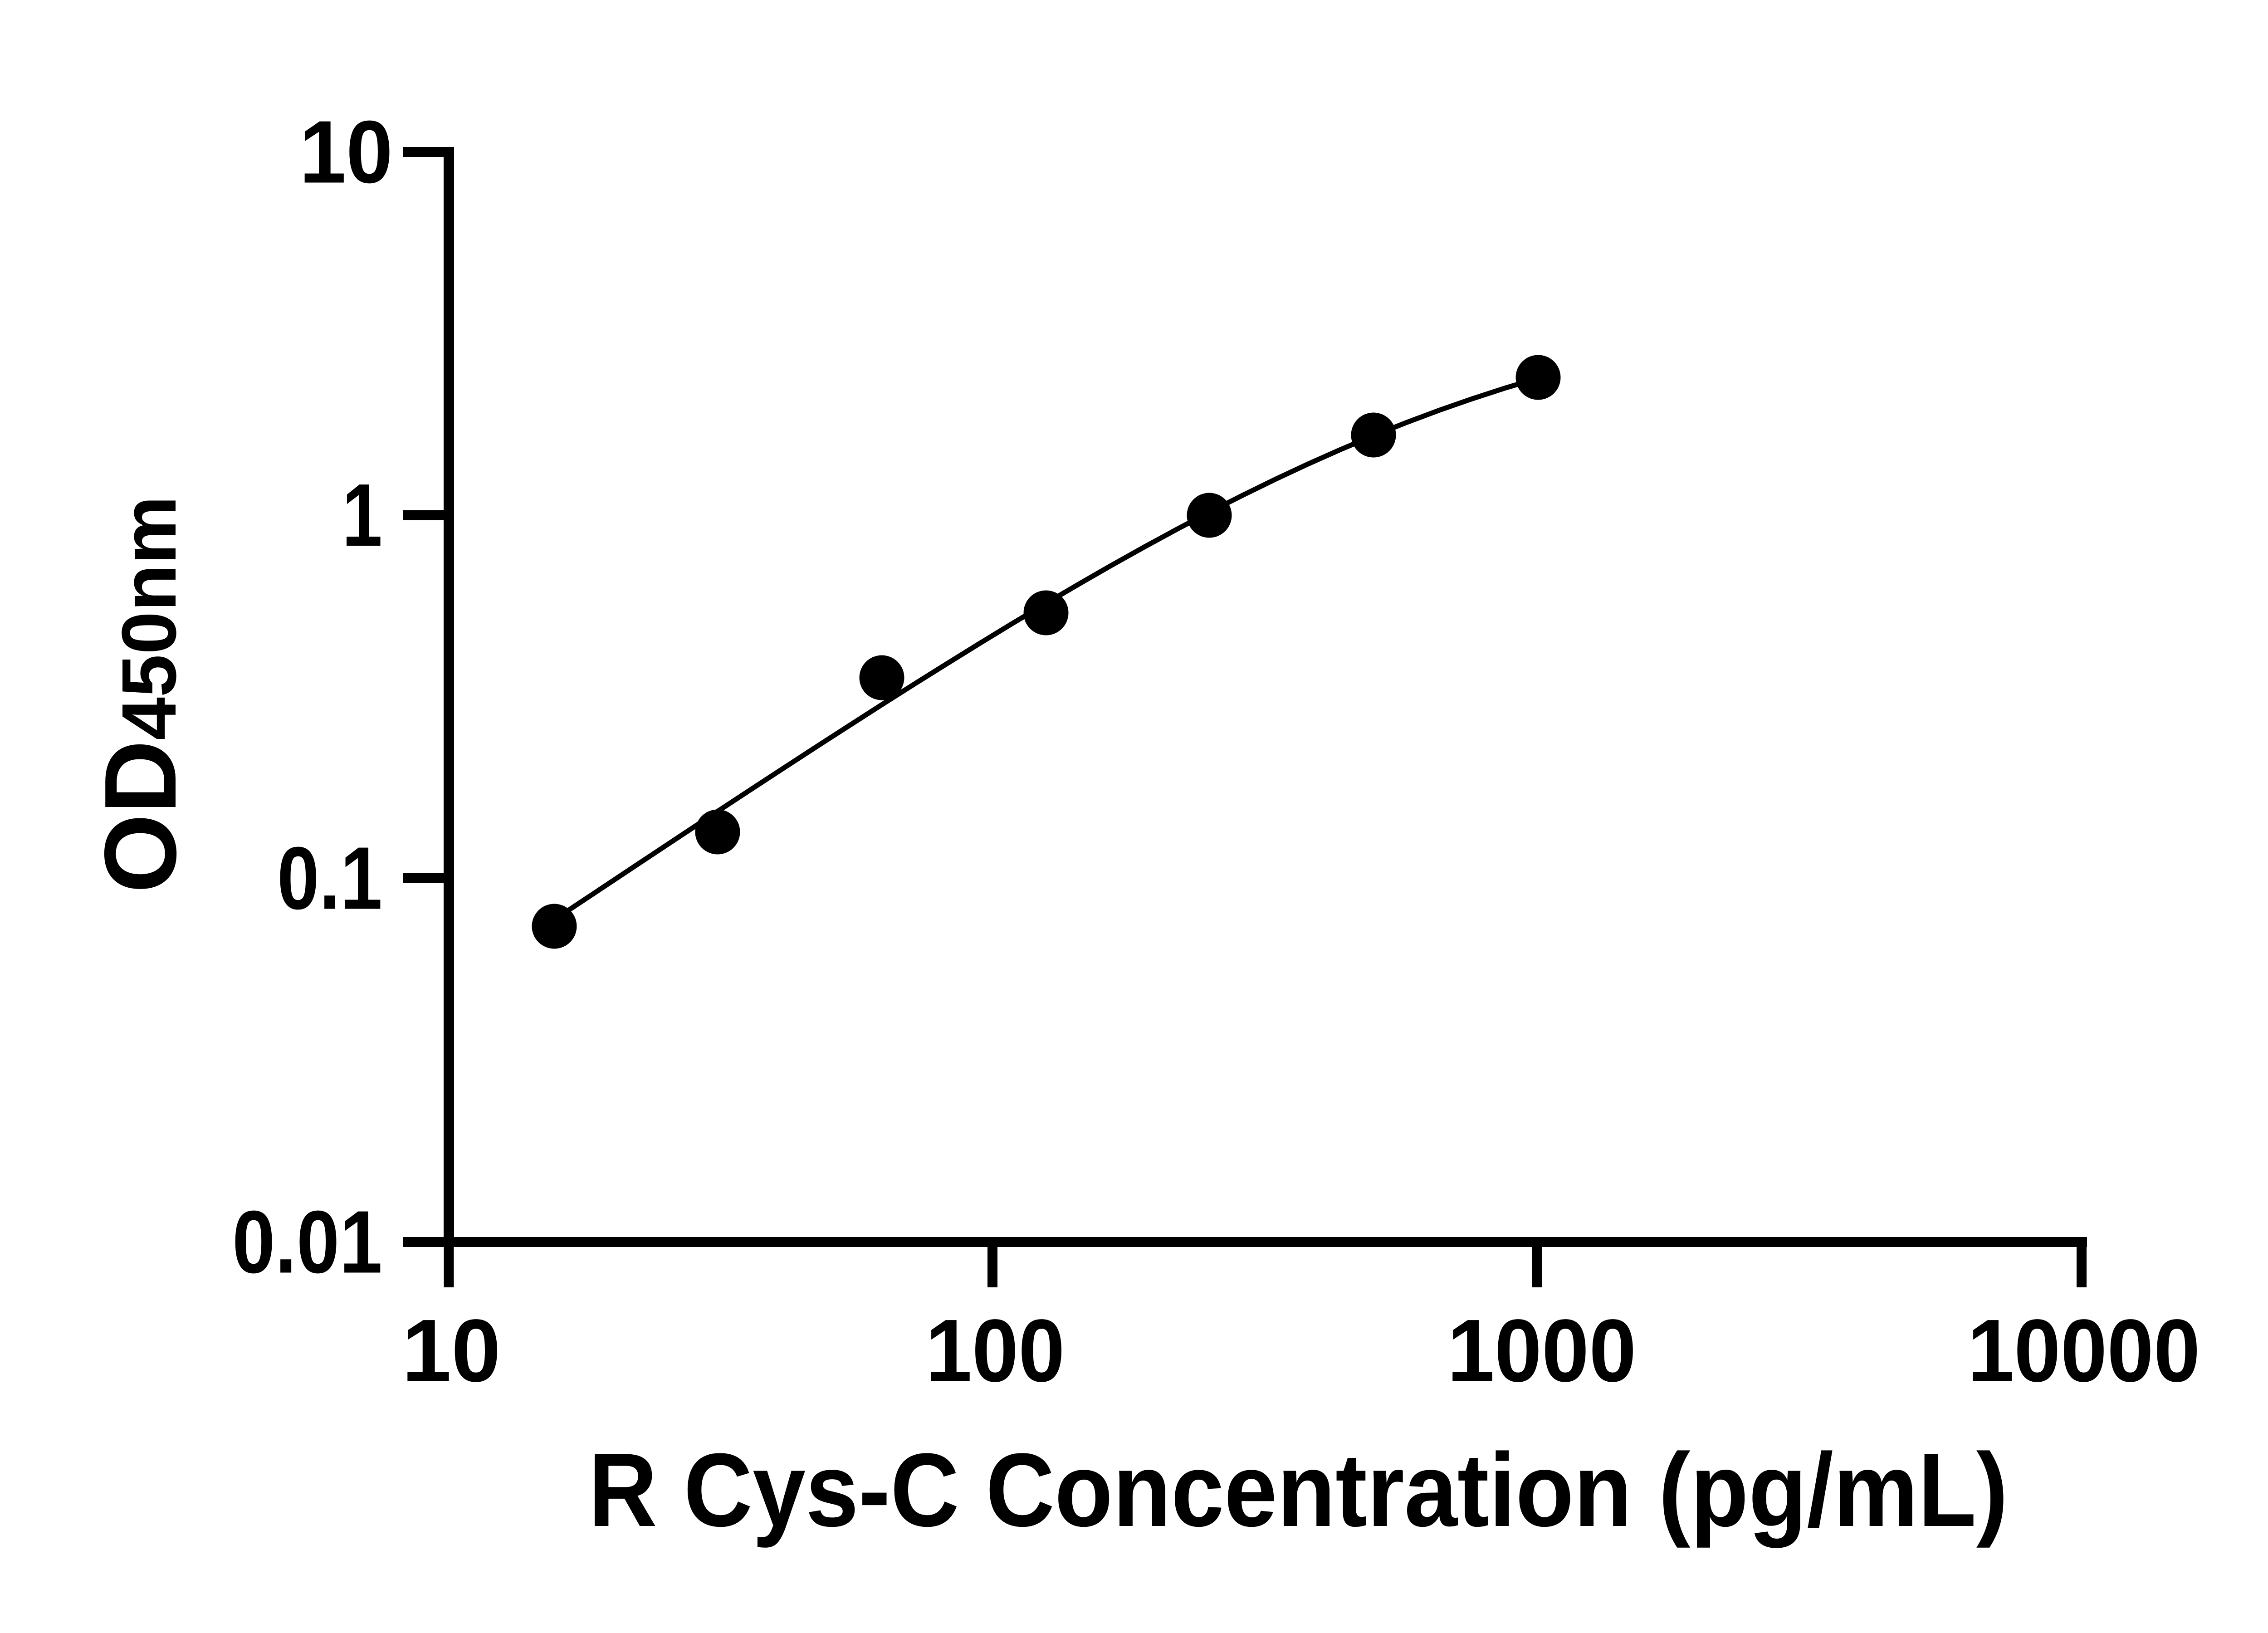  What do you see at coordinates (995, 1350) in the screenshot?
I see `svg-text: 100` at bounding box center [995, 1350].